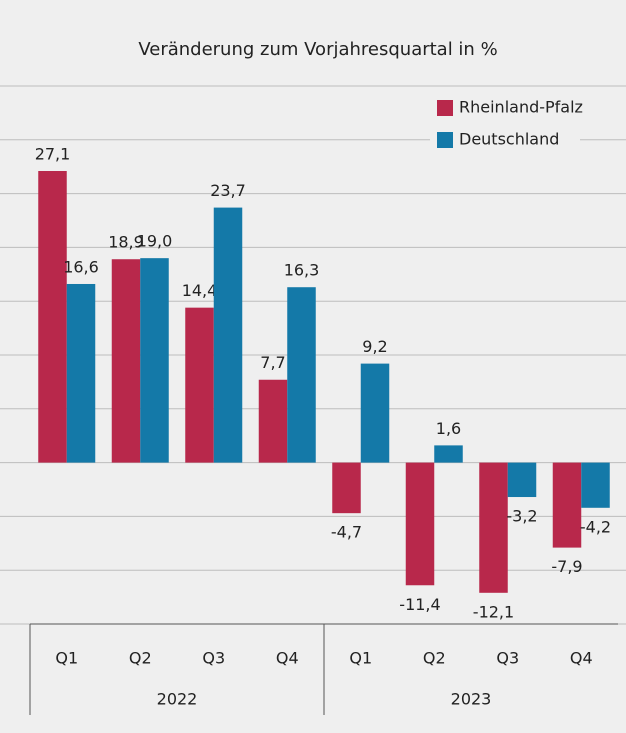  I want to click on value-label: 23,7, so click(228, 190).